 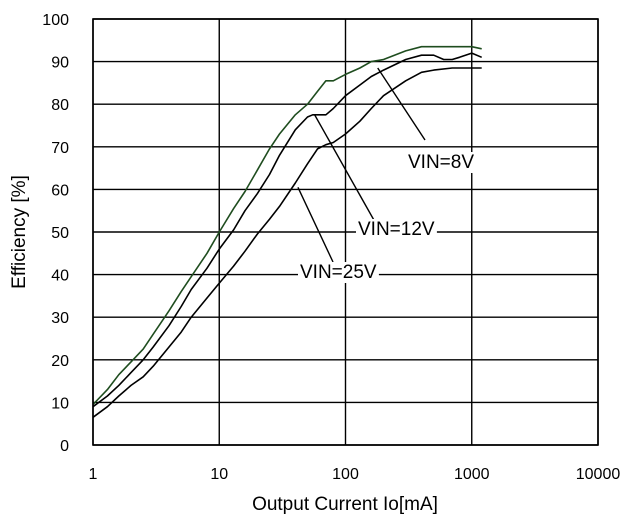 What do you see at coordinates (60, 233) in the screenshot?
I see `y-tick-label: 50` at bounding box center [60, 233].